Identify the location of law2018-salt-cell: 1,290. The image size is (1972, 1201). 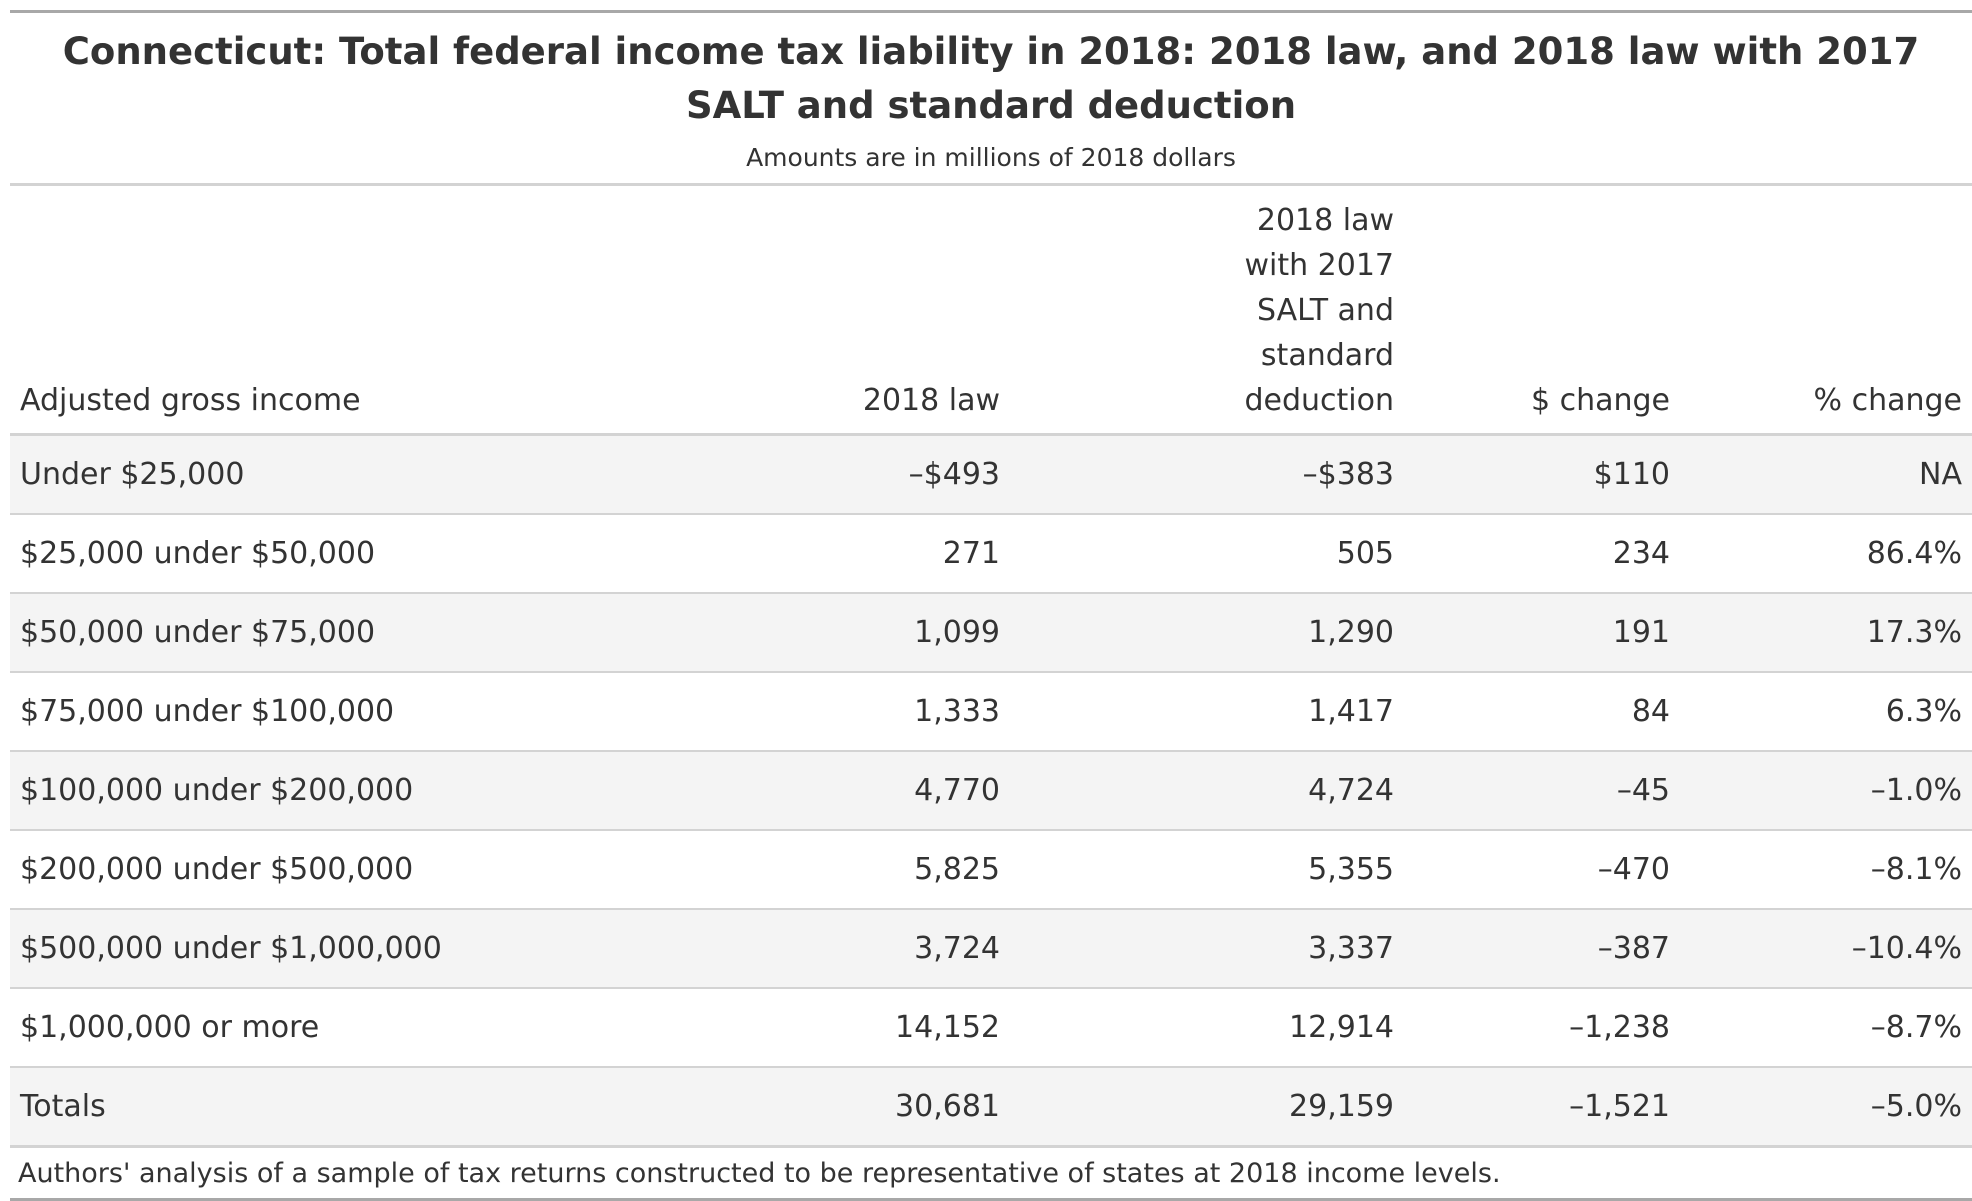
(1207, 633).